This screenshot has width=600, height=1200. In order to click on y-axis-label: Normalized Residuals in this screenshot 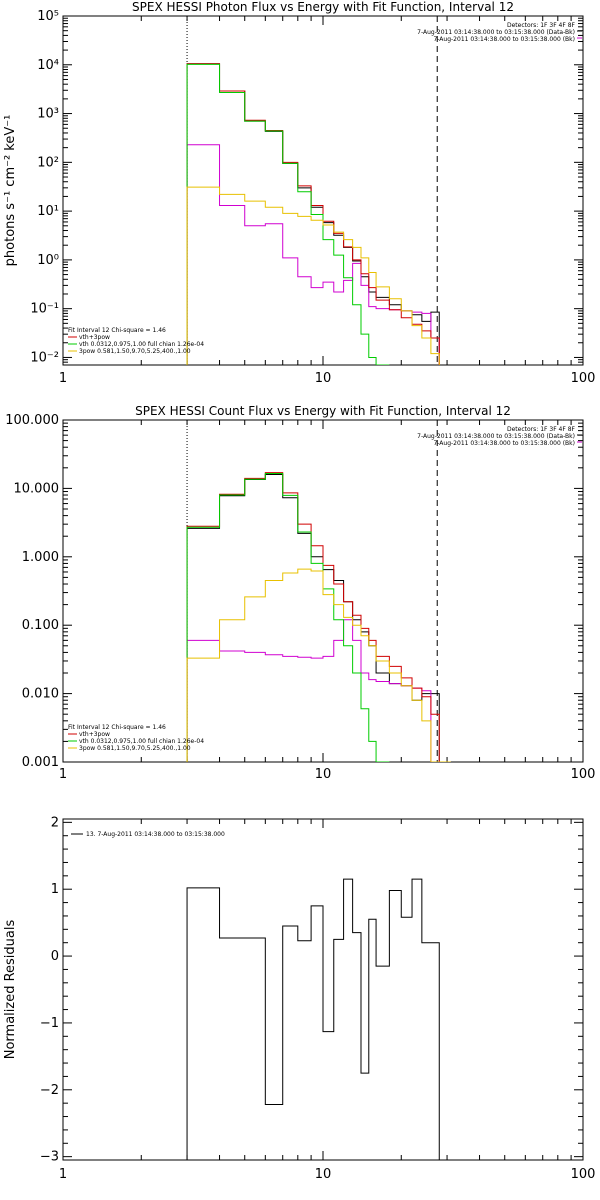, I will do `click(10, 990)`.